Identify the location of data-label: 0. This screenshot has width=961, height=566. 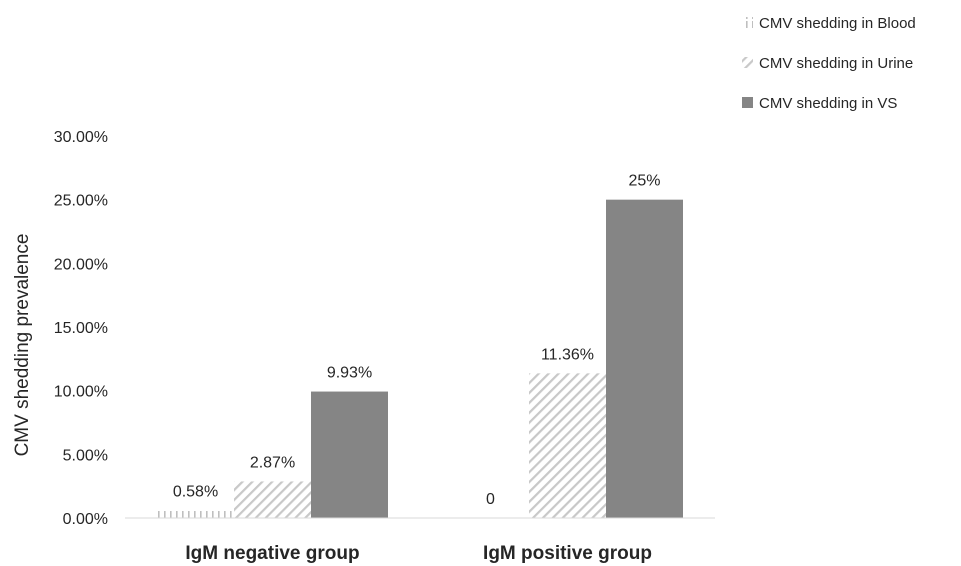
(490, 499).